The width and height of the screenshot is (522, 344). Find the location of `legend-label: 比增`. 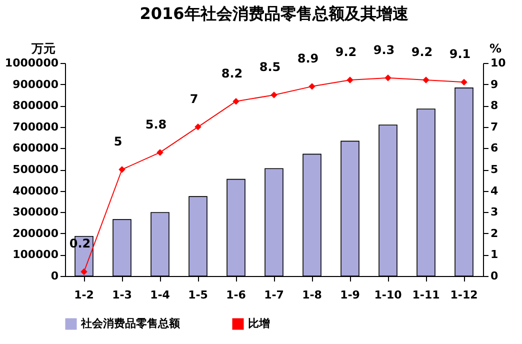

legend-label: 比增 is located at coordinates (259, 323).